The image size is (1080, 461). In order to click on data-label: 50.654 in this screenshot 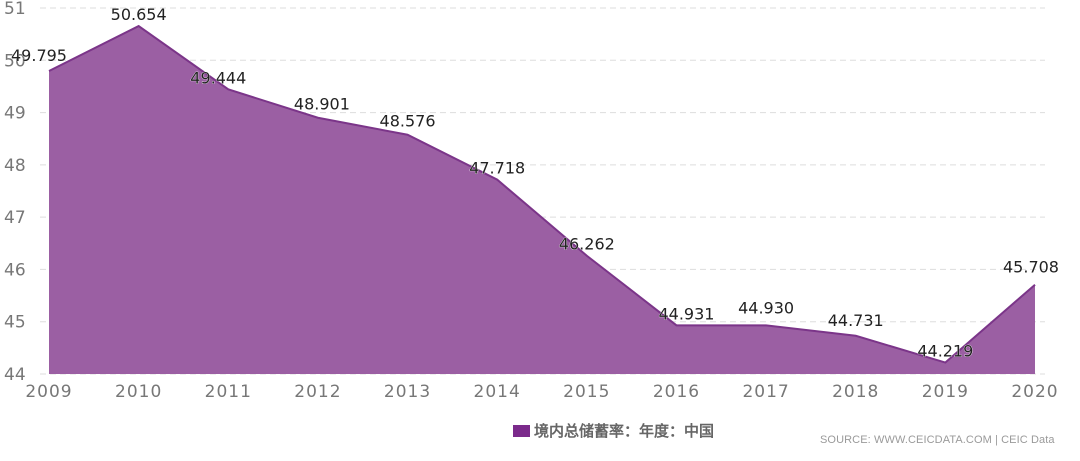, I will do `click(139, 14)`.